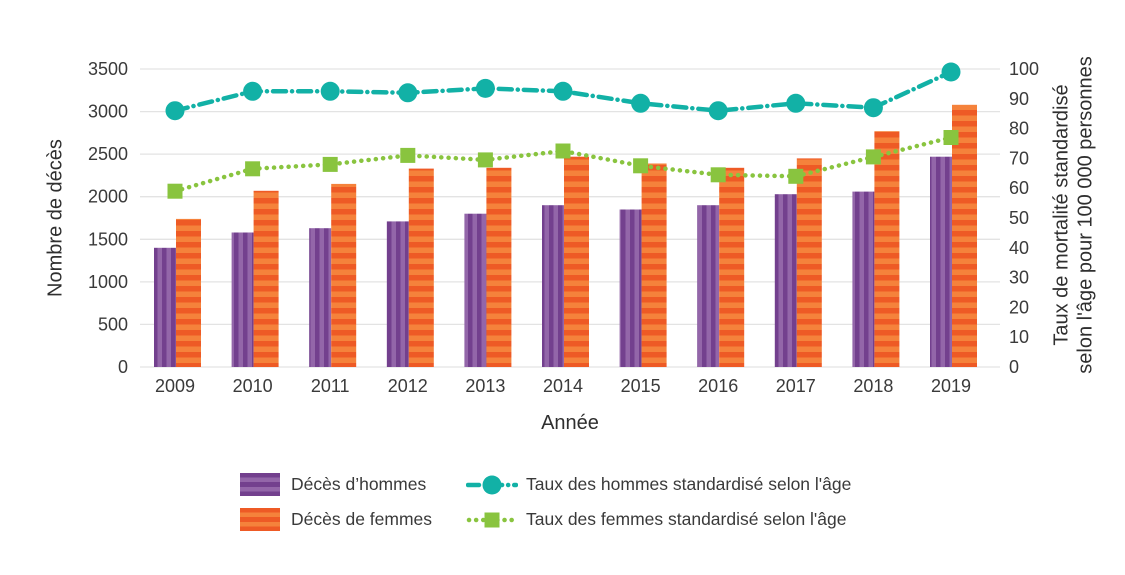 Image resolution: width=1125 pixels, height=575 pixels. What do you see at coordinates (330, 91) in the screenshot?
I see `marker-taux-hommes-2011` at bounding box center [330, 91].